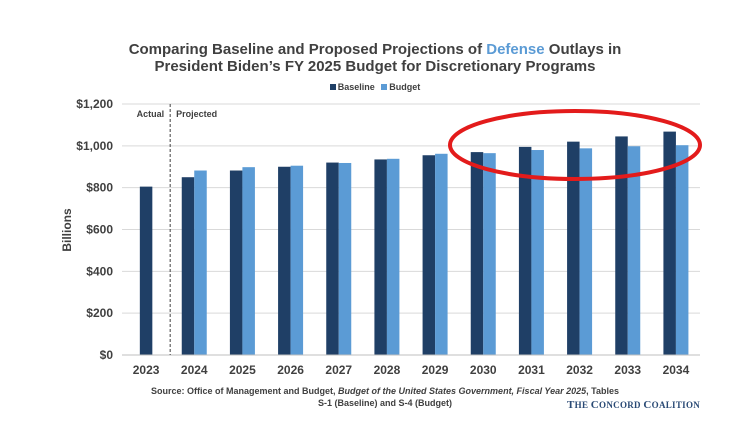 The width and height of the screenshot is (750, 422). Describe the element at coordinates (531, 370) in the screenshot. I see `x-tick-label: 2031` at that location.